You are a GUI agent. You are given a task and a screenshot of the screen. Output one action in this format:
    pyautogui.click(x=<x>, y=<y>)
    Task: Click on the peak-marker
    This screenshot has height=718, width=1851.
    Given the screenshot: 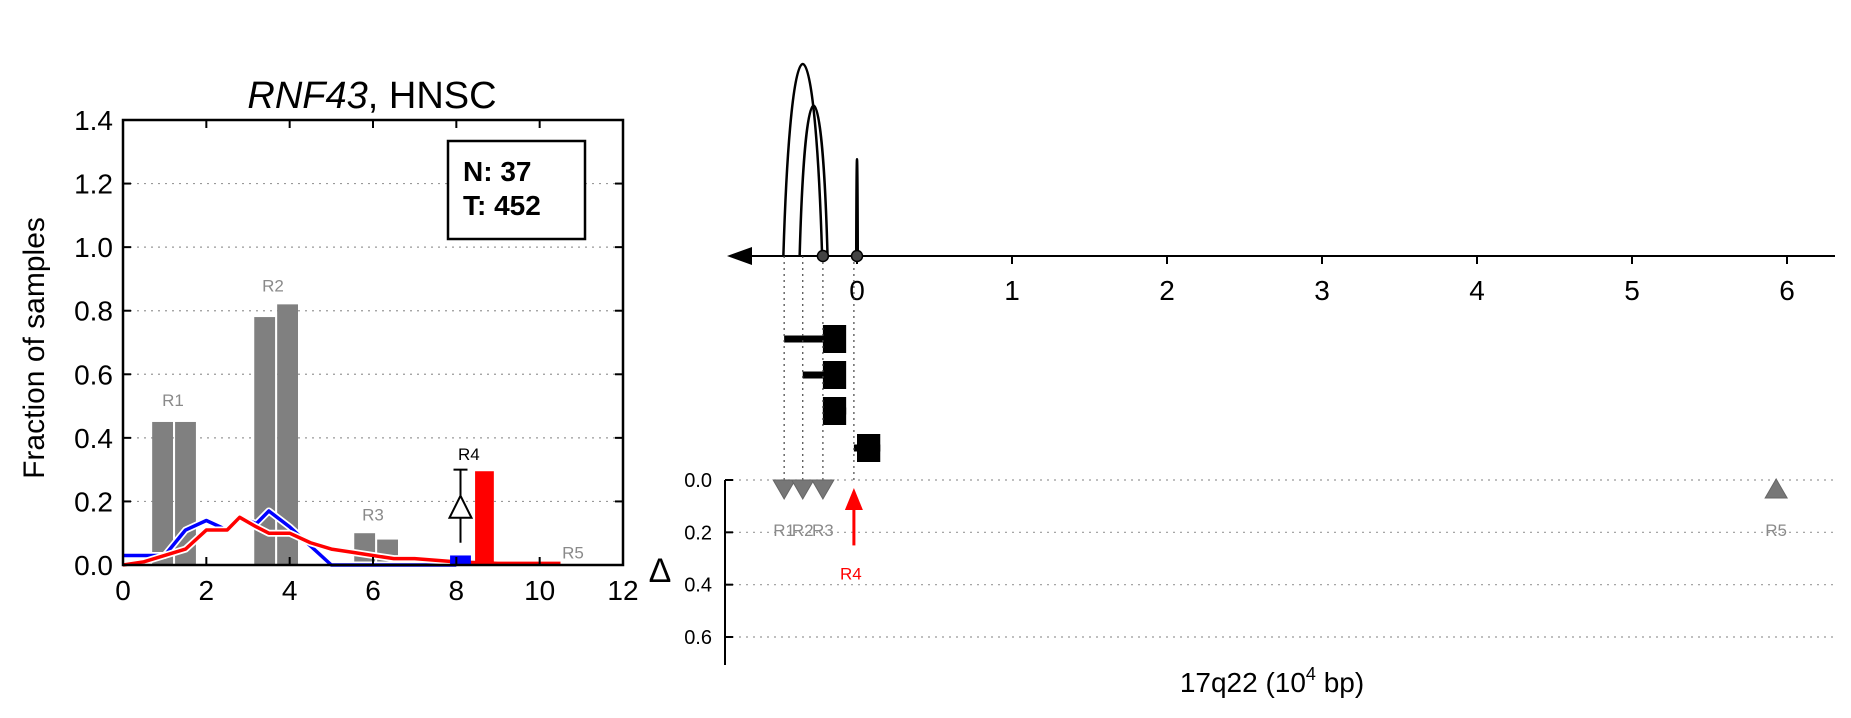 What is the action you would take?
    pyautogui.click(x=857, y=256)
    